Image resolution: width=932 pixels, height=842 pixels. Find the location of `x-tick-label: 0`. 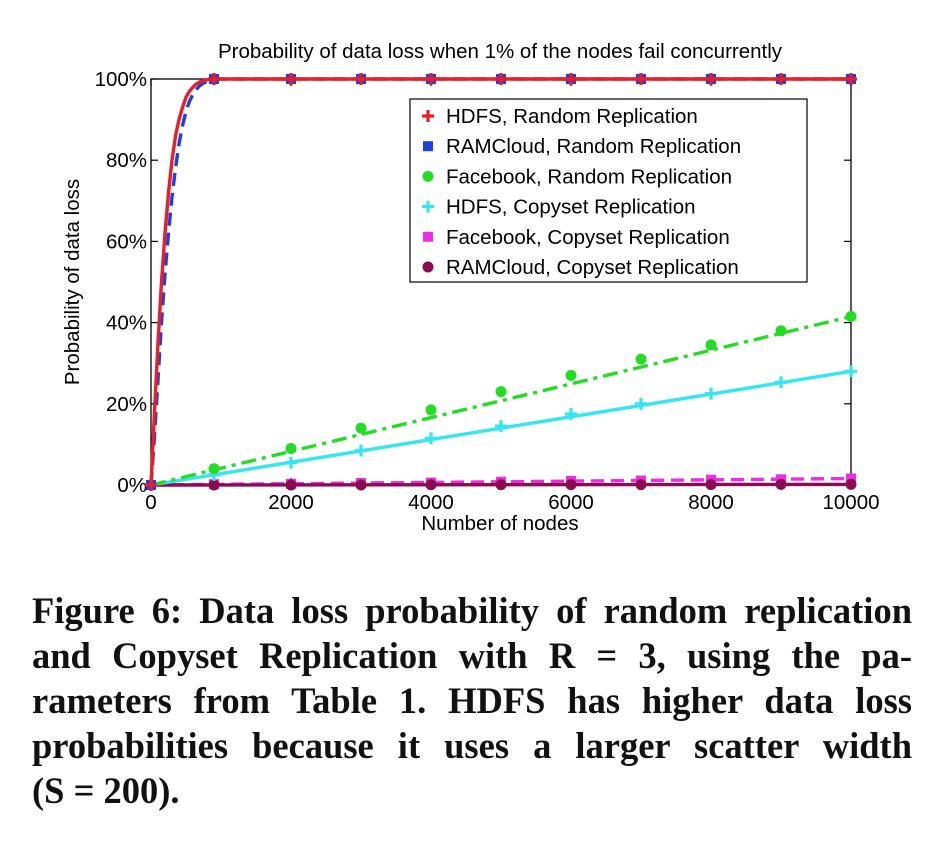

x-tick-label: 0 is located at coordinates (150, 502).